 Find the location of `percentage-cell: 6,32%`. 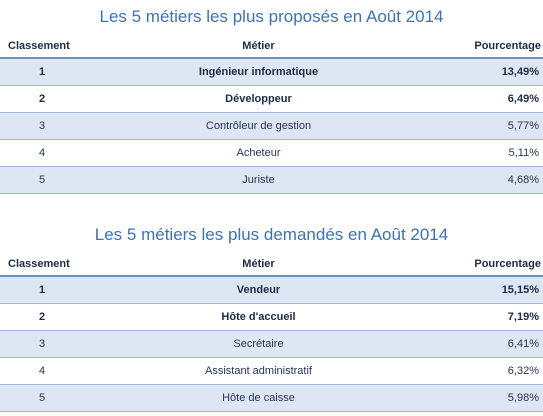

percentage-cell: 6,32% is located at coordinates (523, 371).